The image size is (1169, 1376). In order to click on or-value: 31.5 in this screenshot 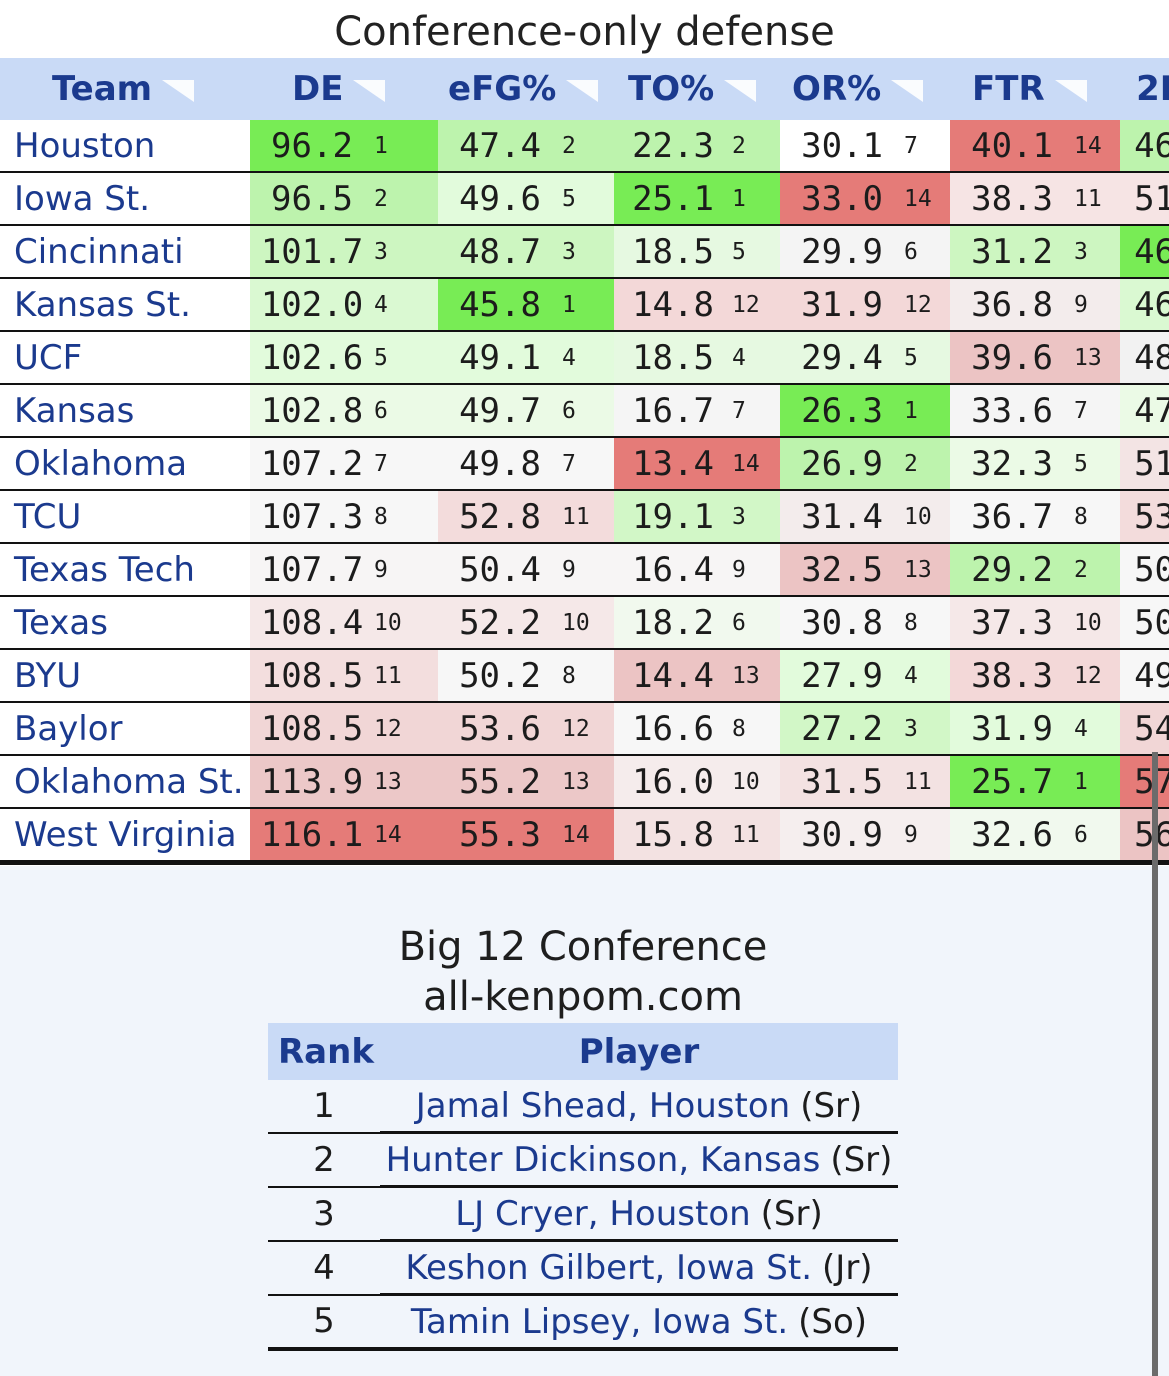, I will do `click(842, 782)`.